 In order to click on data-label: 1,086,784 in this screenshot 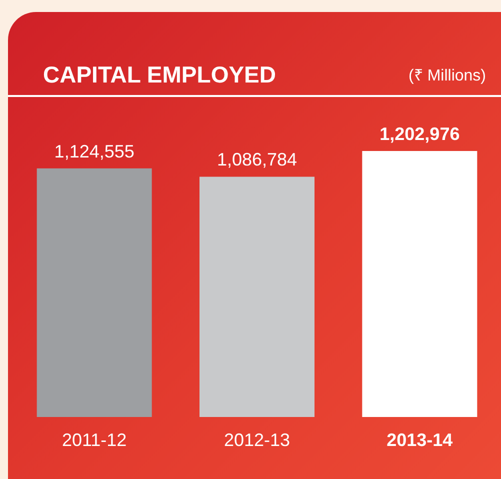, I will do `click(257, 160)`.